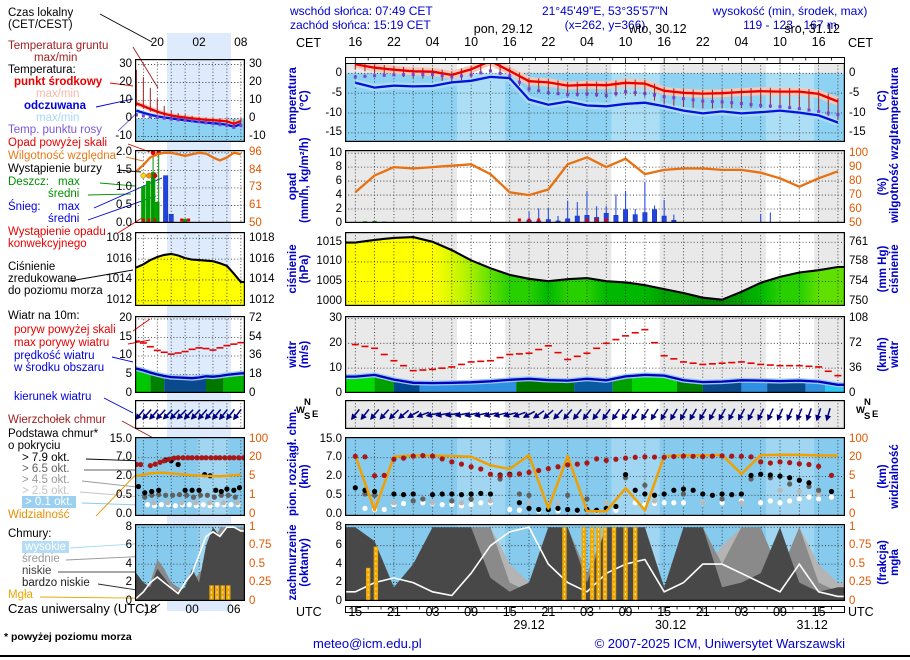 This screenshot has height=660, width=910. I want to click on axis-tick-label: 50, so click(255, 222).